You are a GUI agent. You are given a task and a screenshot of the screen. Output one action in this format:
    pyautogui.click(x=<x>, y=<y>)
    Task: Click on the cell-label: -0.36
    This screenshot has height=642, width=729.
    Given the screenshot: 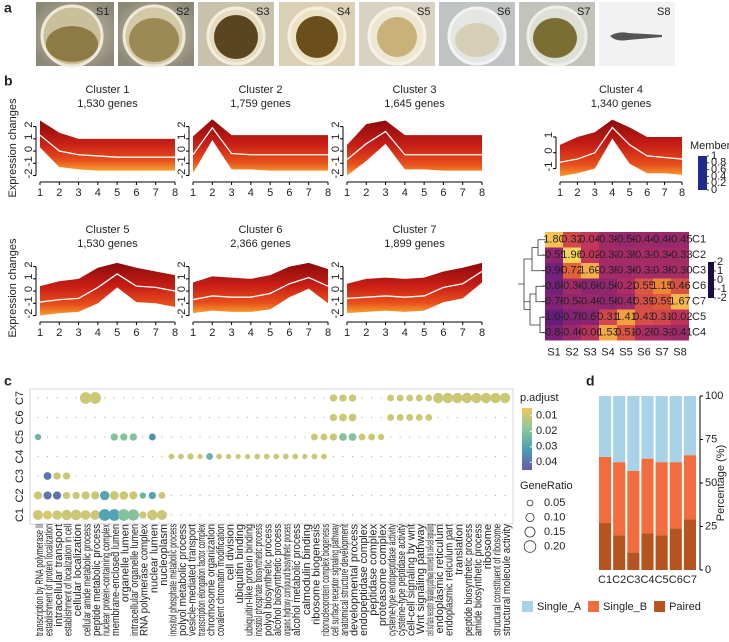 What is the action you would take?
    pyautogui.click(x=571, y=286)
    